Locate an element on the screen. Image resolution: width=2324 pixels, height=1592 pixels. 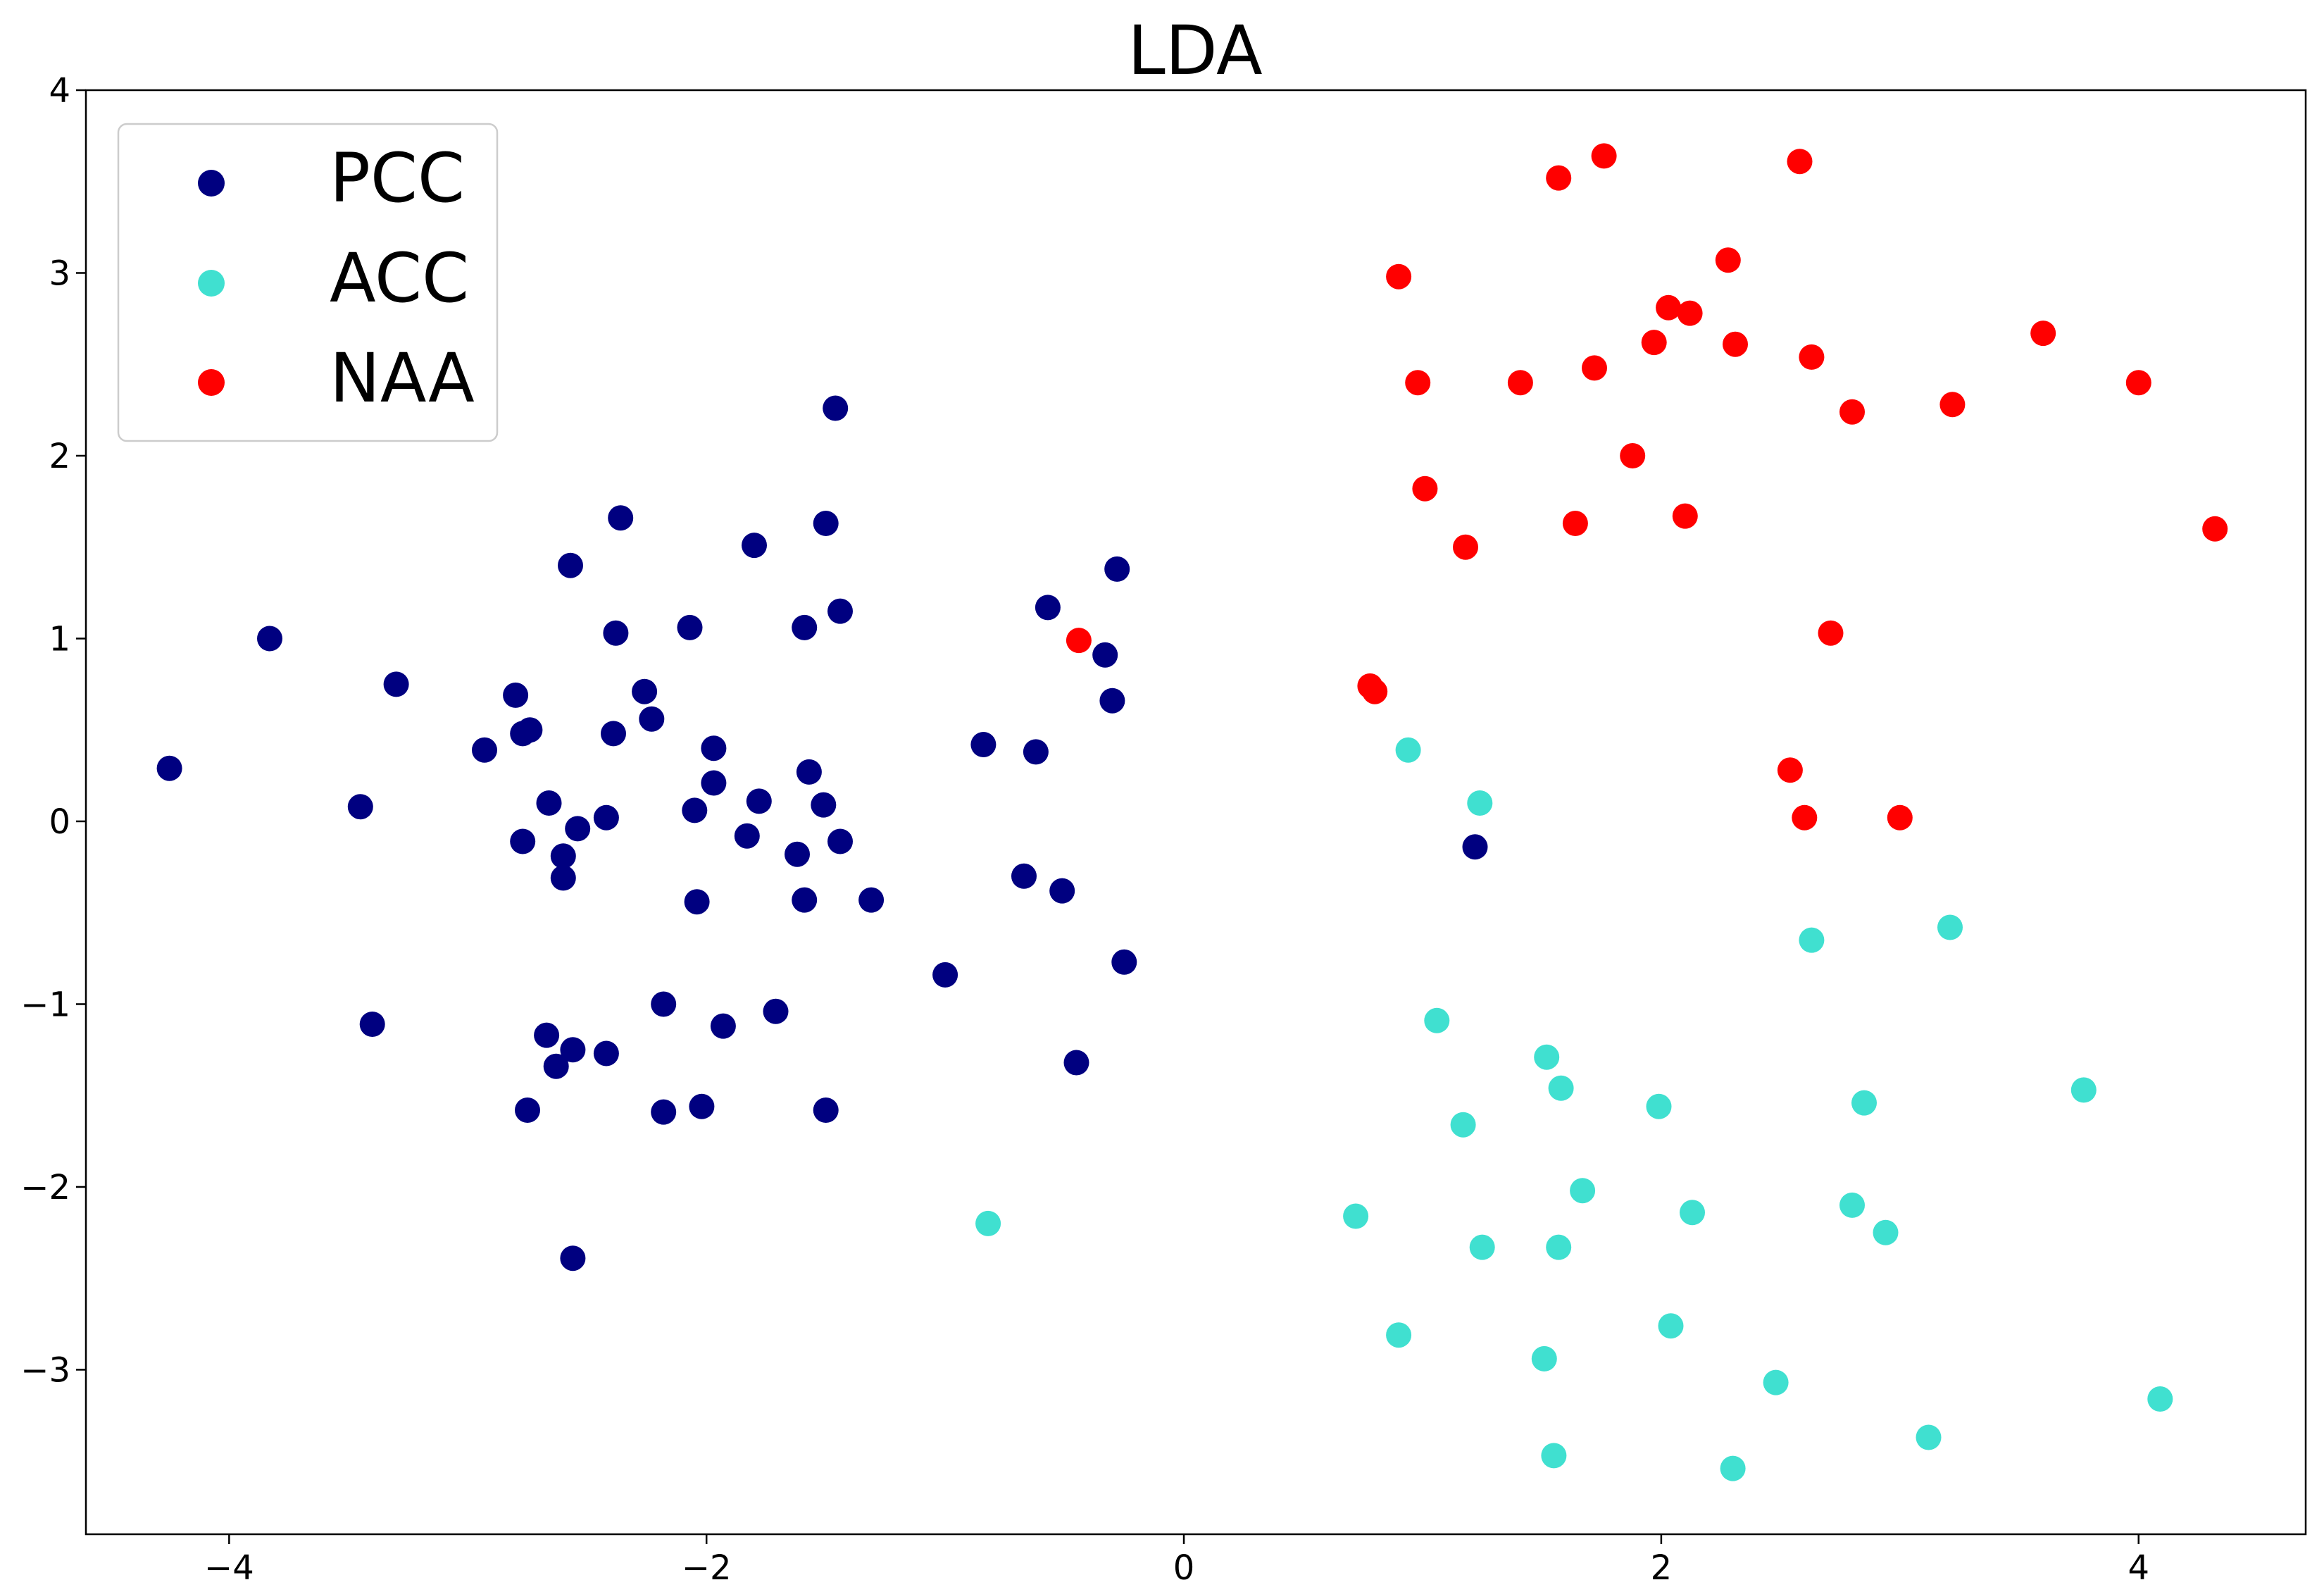
legend-label-pcc: PCC is located at coordinates (397, 178).